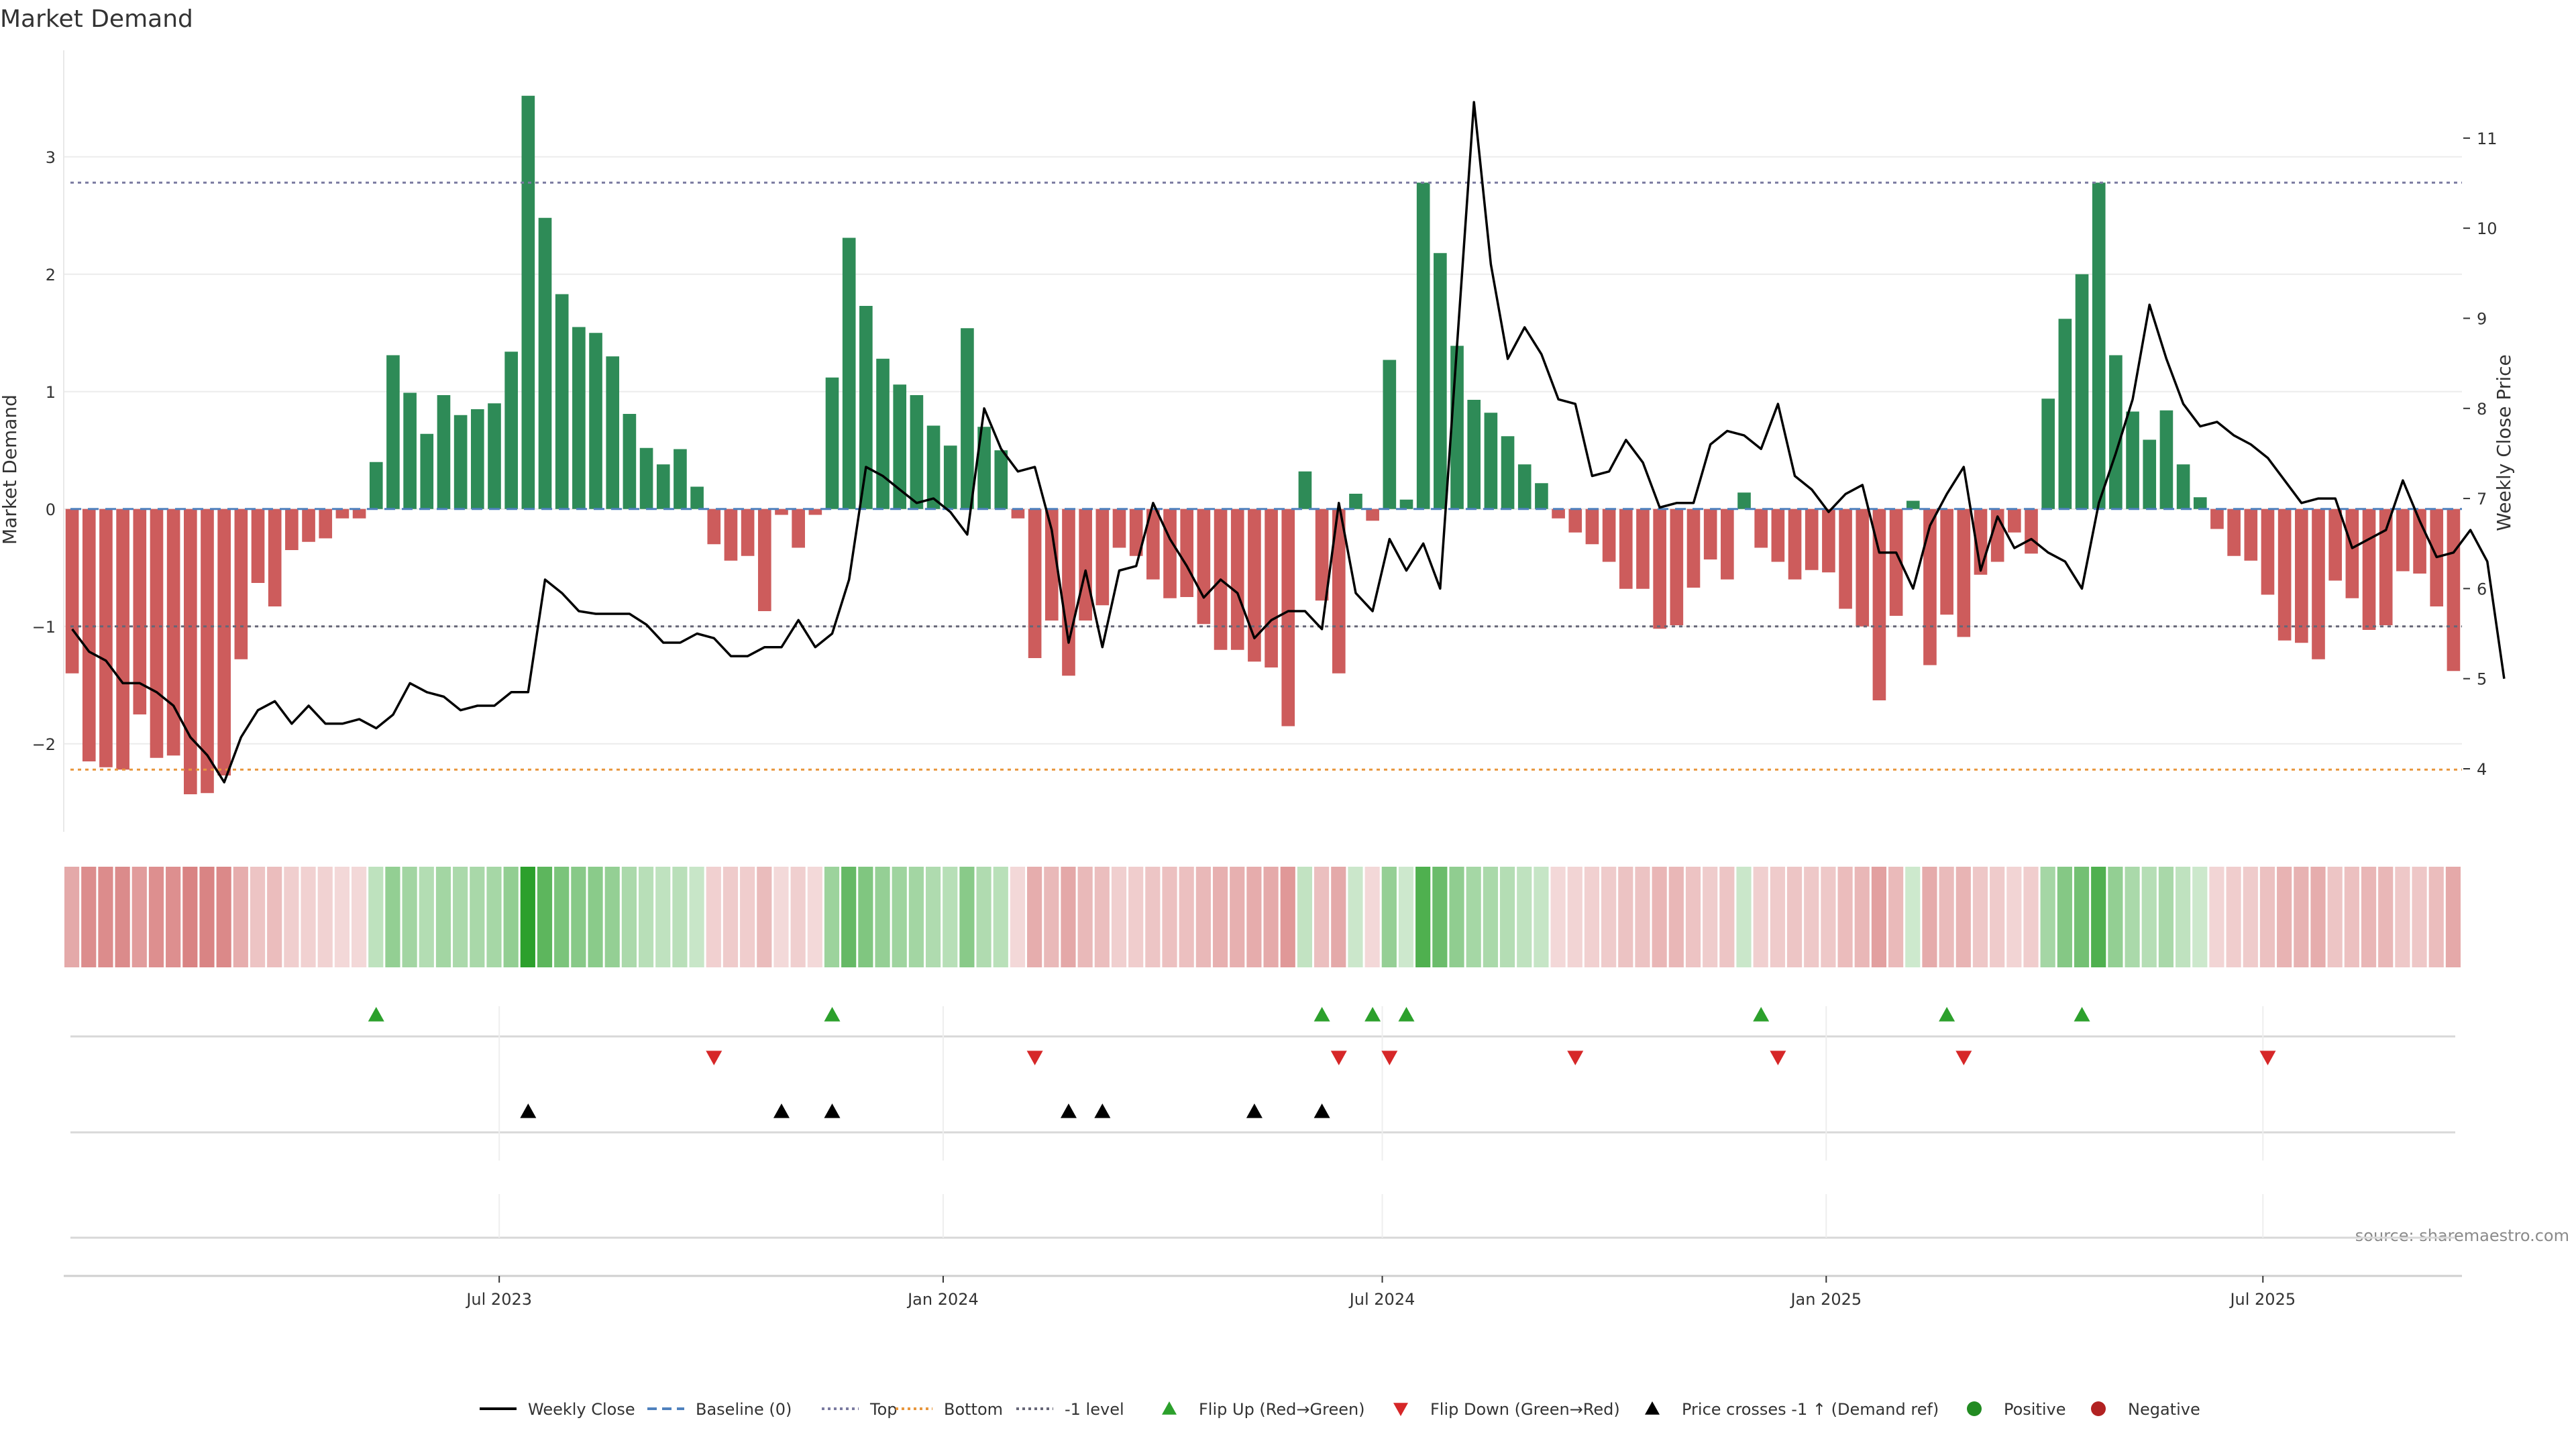 The height and width of the screenshot is (1449, 2576). What do you see at coordinates (1263, 1292) in the screenshot?
I see `x-axis: Jul 2023 Jan 2024 Jul 2024 Jan 2025 Jul 2025` at bounding box center [1263, 1292].